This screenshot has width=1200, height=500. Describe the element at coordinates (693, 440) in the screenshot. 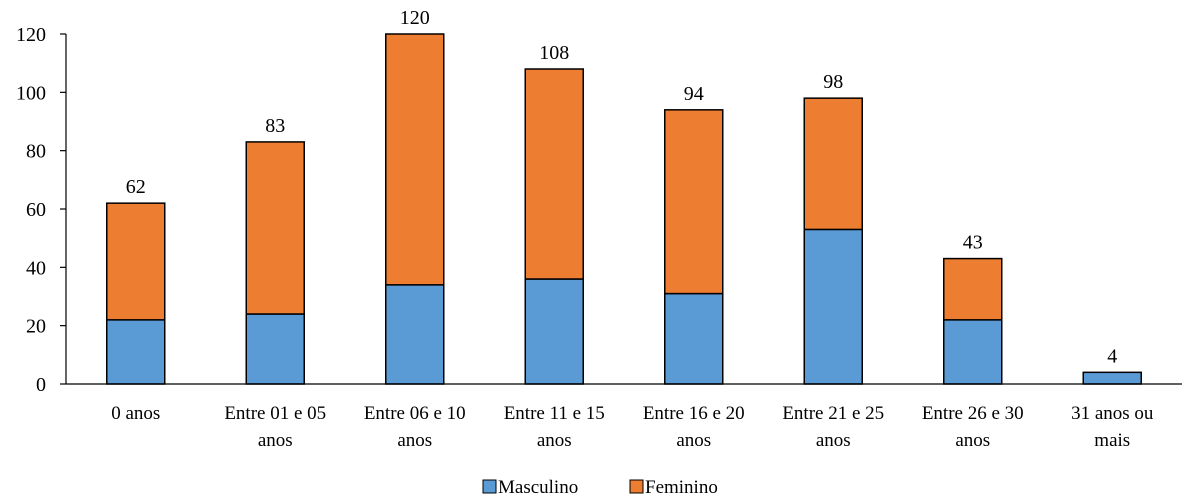

I see `x-tick-label-4-1: anos` at that location.